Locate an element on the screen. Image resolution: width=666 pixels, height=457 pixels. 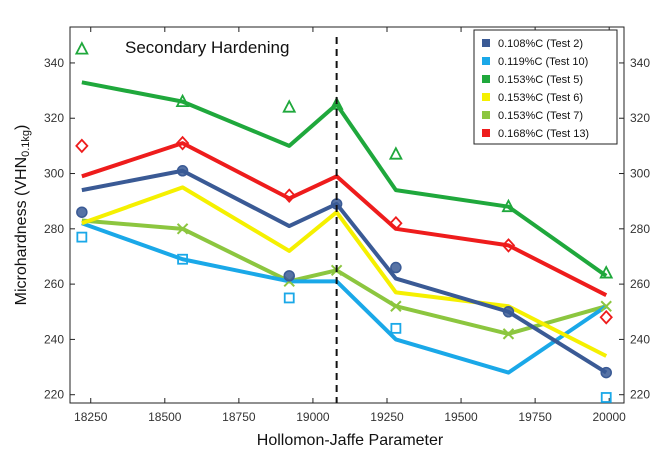
legend-label: 0.108%C (Test 2) is located at coordinates (540, 44).